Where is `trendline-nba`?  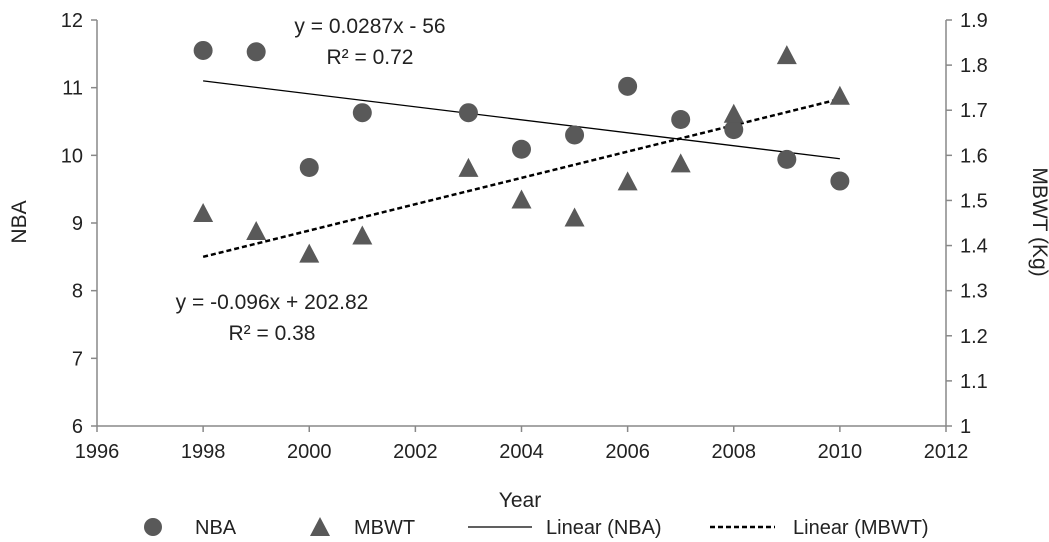
trendline-nba is located at coordinates (521, 120).